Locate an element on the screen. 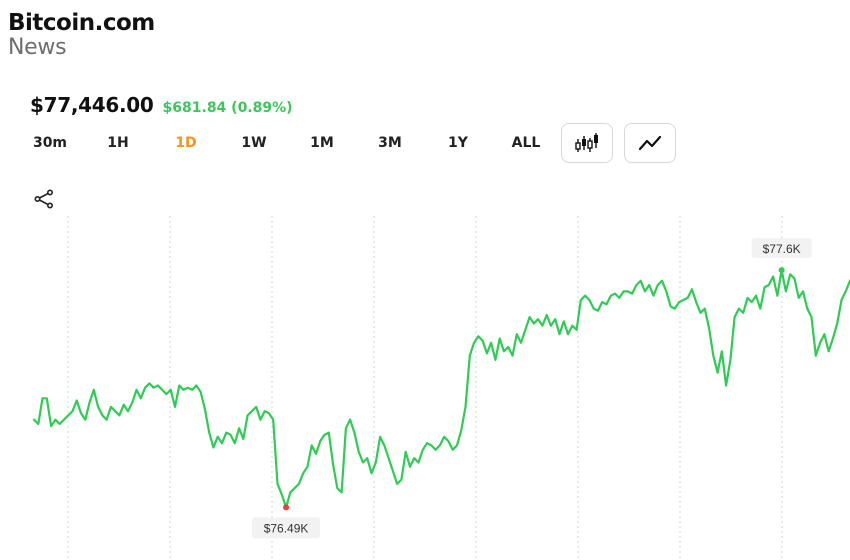 This screenshot has width=850, height=560. bitcoin-com-news-logo: Bitcoin.com News is located at coordinates (81, 35).